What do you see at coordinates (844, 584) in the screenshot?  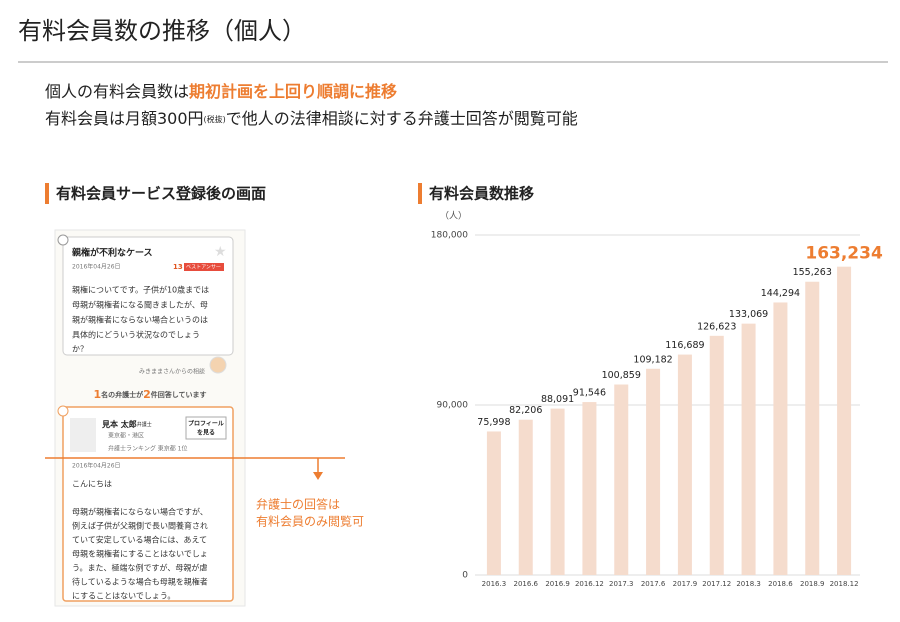 I see `x-tick-label: 2018.12` at bounding box center [844, 584].